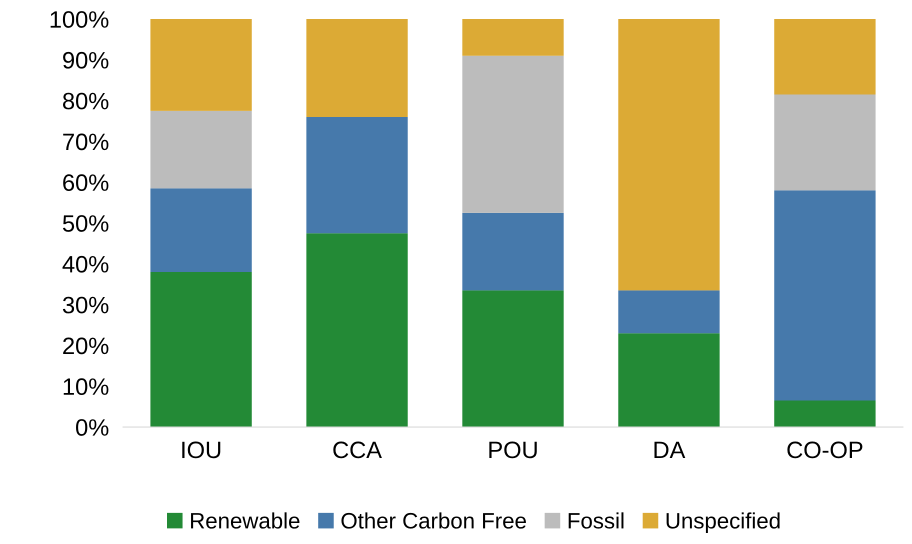 The height and width of the screenshot is (544, 912). Describe the element at coordinates (85, 183) in the screenshot. I see `y-tick-label: 60%` at that location.